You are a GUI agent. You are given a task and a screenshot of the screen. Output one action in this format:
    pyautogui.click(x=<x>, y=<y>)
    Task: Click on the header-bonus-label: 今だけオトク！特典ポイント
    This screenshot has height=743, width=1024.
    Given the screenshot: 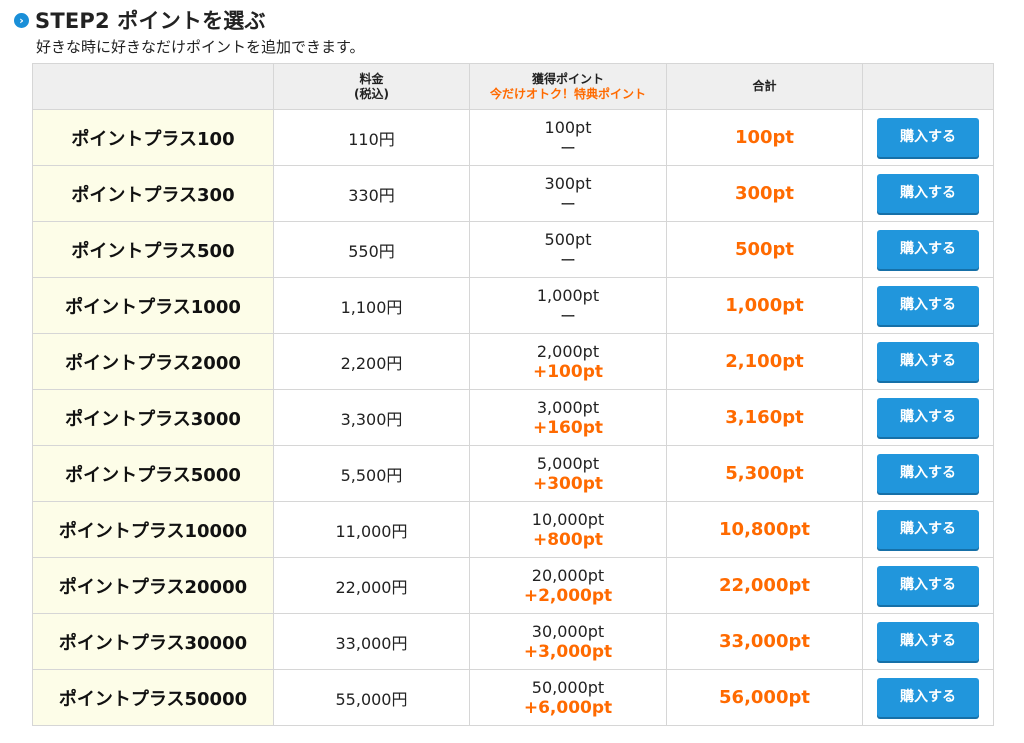 What is the action you would take?
    pyautogui.click(x=567, y=93)
    